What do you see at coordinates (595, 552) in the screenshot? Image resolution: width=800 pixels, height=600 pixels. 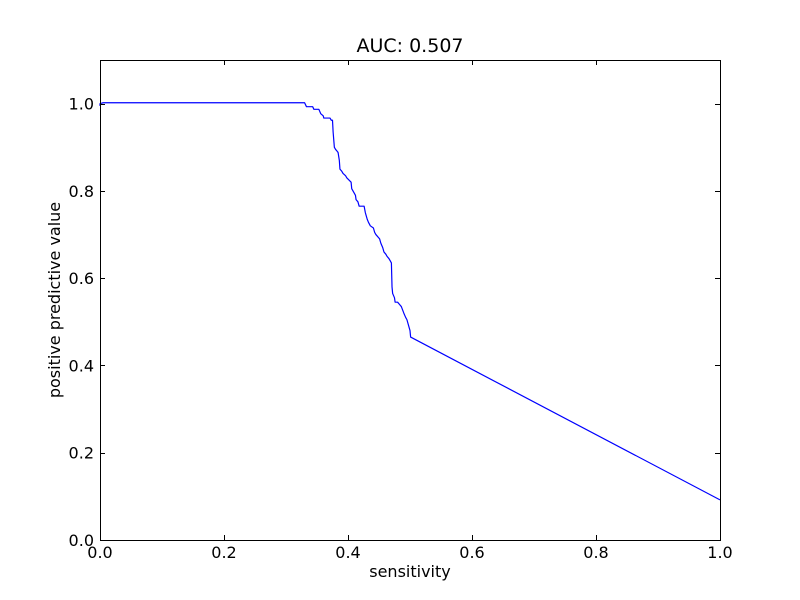 I see `x-tick-label: 0.8` at bounding box center [595, 552].